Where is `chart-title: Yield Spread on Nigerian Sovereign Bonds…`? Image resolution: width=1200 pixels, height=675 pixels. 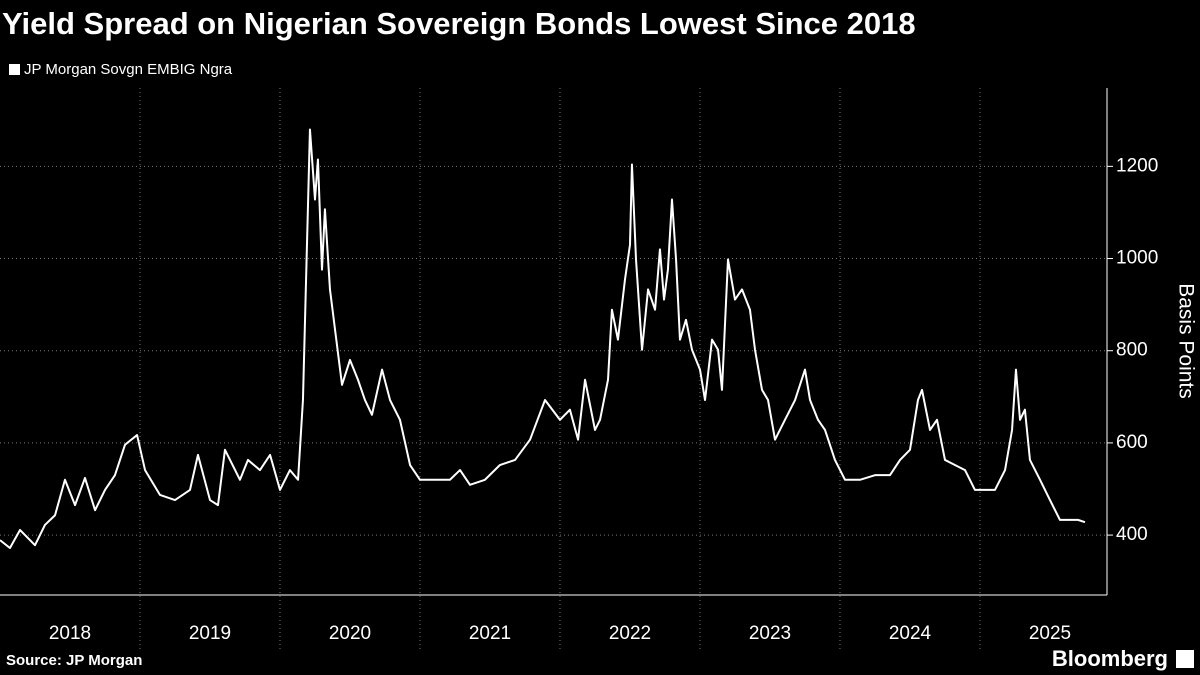
chart-title: Yield Spread on Nigerian Sovereign Bonds… is located at coordinates (459, 23).